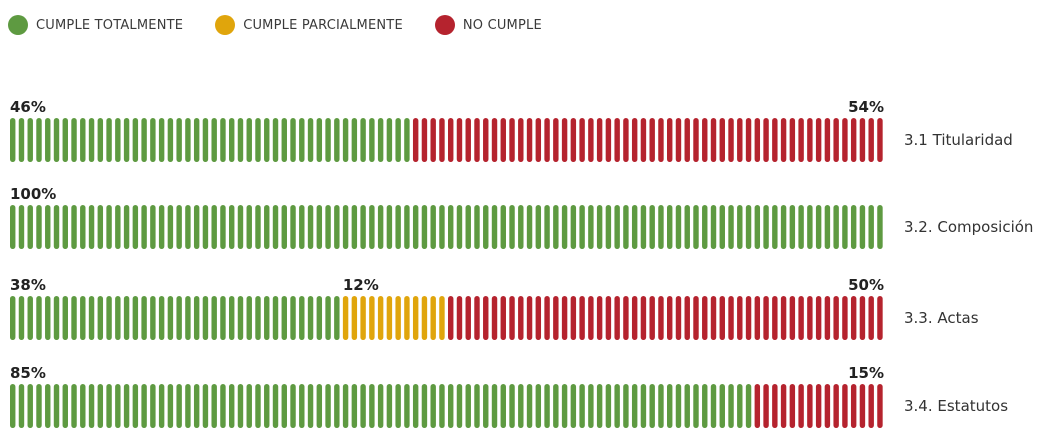 Image resolution: width=1052 pixels, height=428 pixels. What do you see at coordinates (941, 318) in the screenshot?
I see `row-label: 3.3. Actas` at bounding box center [941, 318].